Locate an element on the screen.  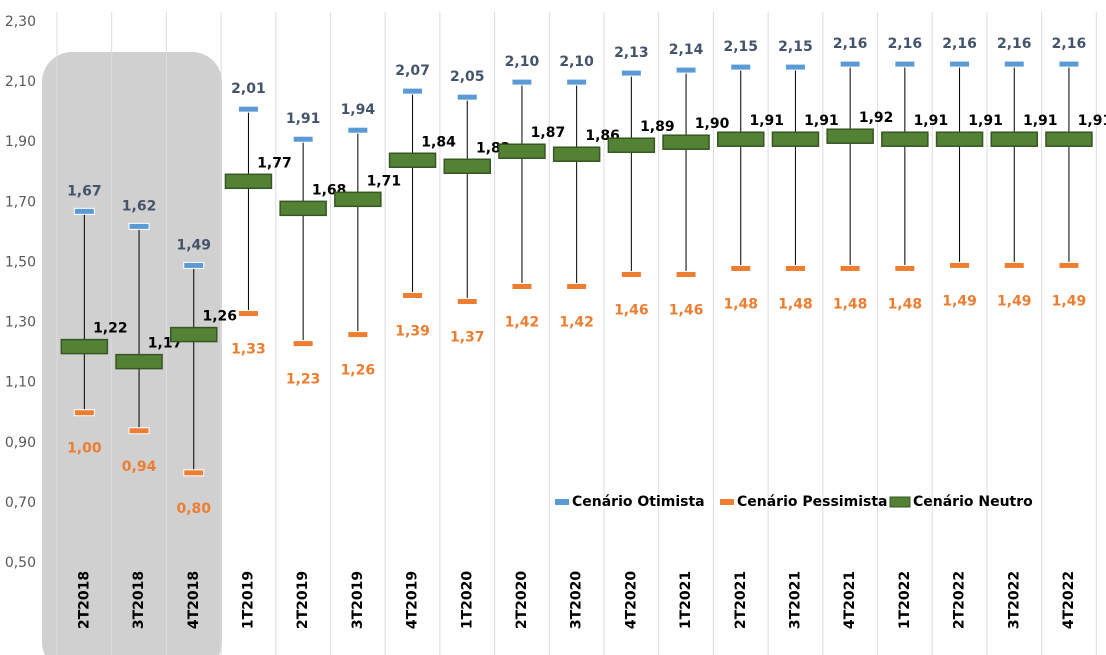
y-tick-label: 1,10 is located at coordinates (20, 383).